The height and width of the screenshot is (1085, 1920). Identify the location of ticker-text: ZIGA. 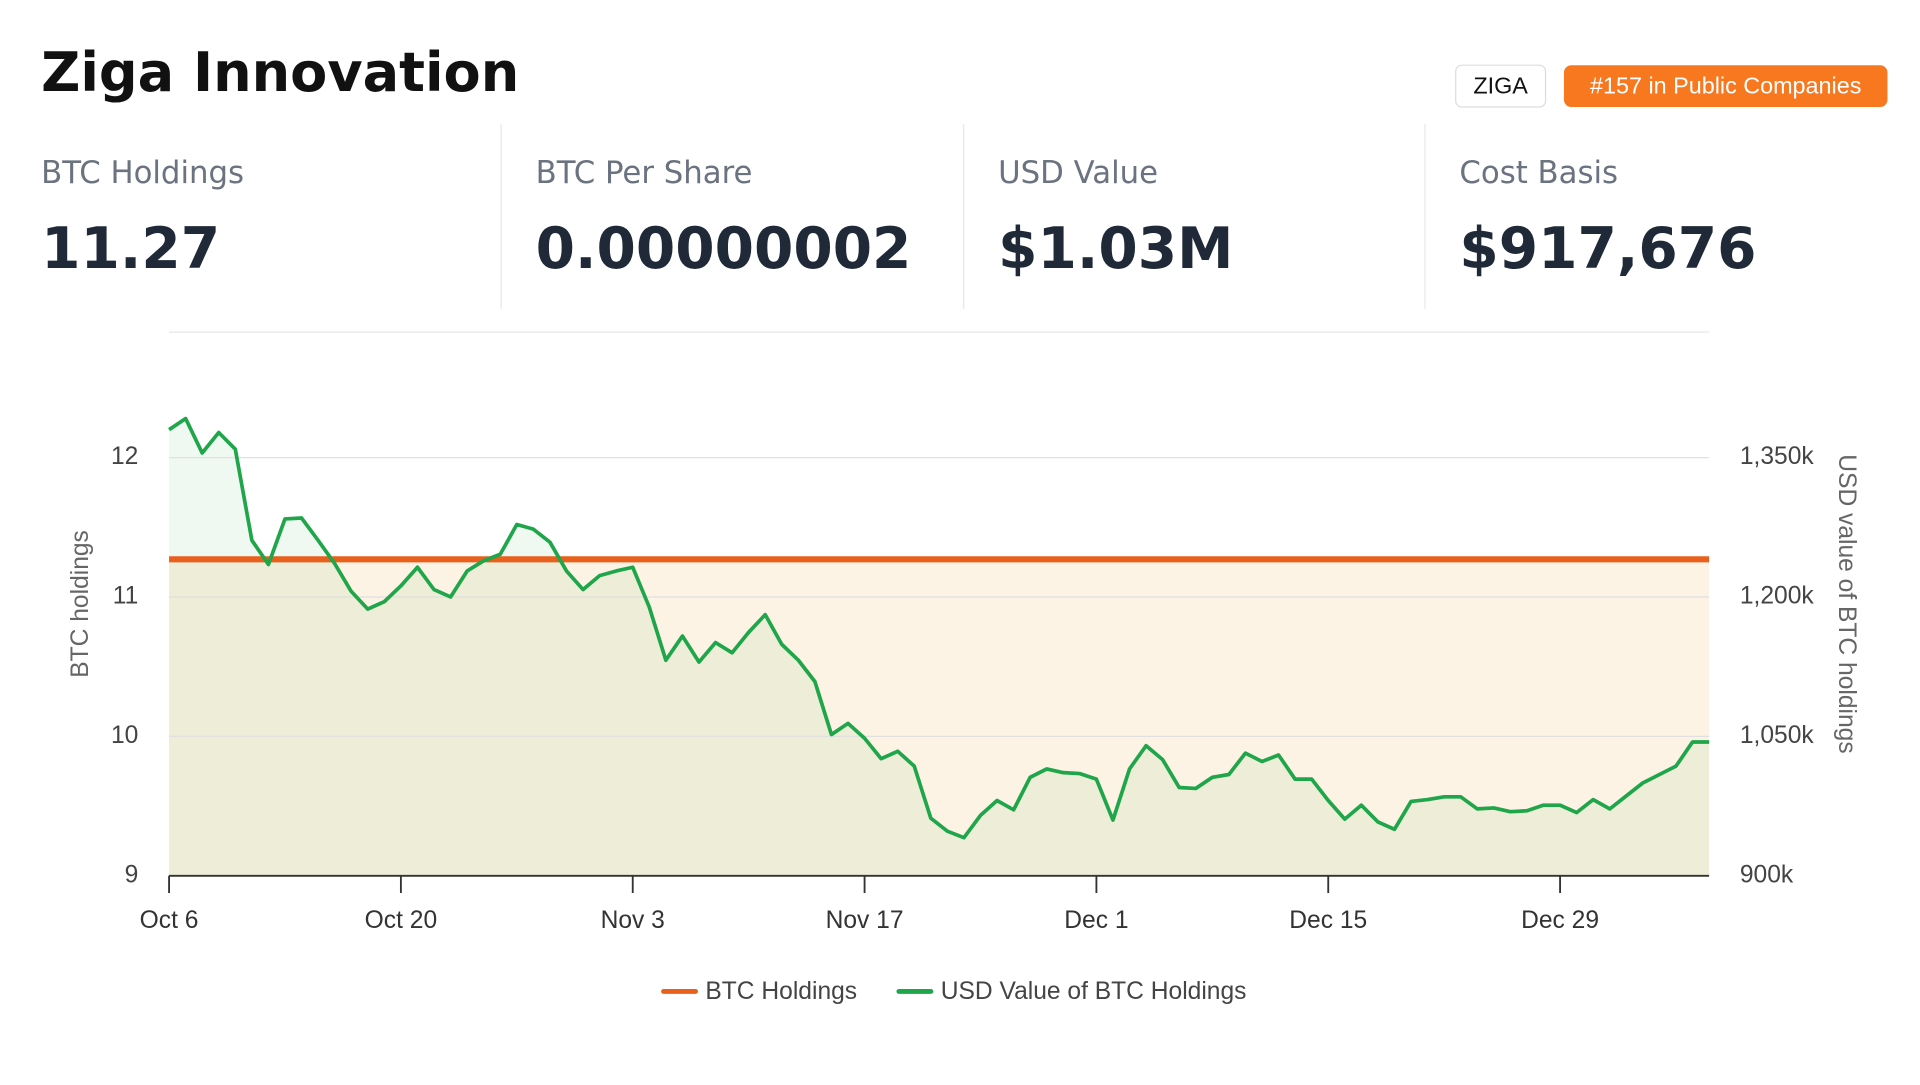
(1500, 86).